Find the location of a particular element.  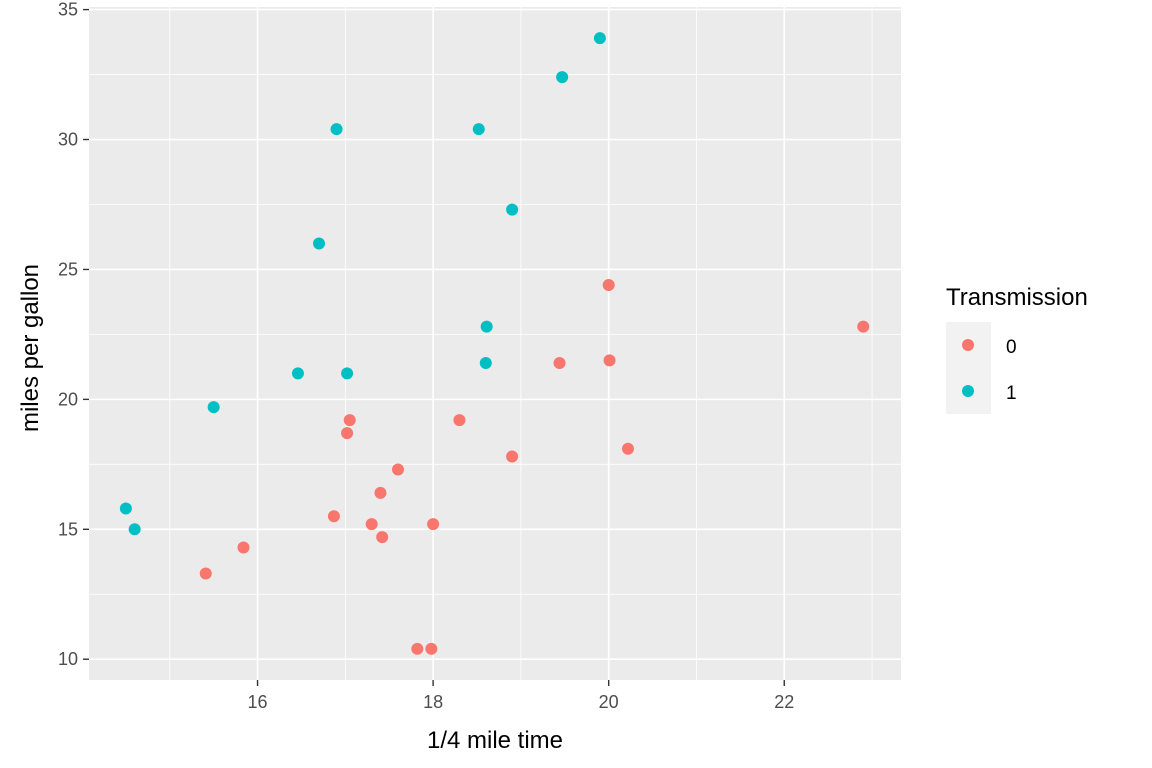

x-tick-label: 18 is located at coordinates (433, 702).